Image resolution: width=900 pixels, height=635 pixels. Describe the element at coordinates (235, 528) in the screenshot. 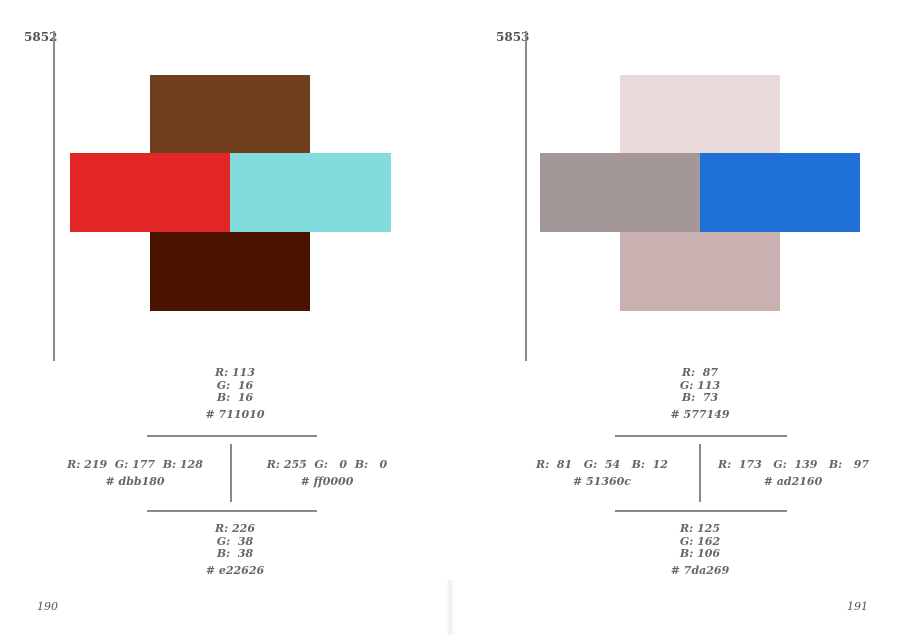

I see `bottom-r-value: R: 226` at that location.